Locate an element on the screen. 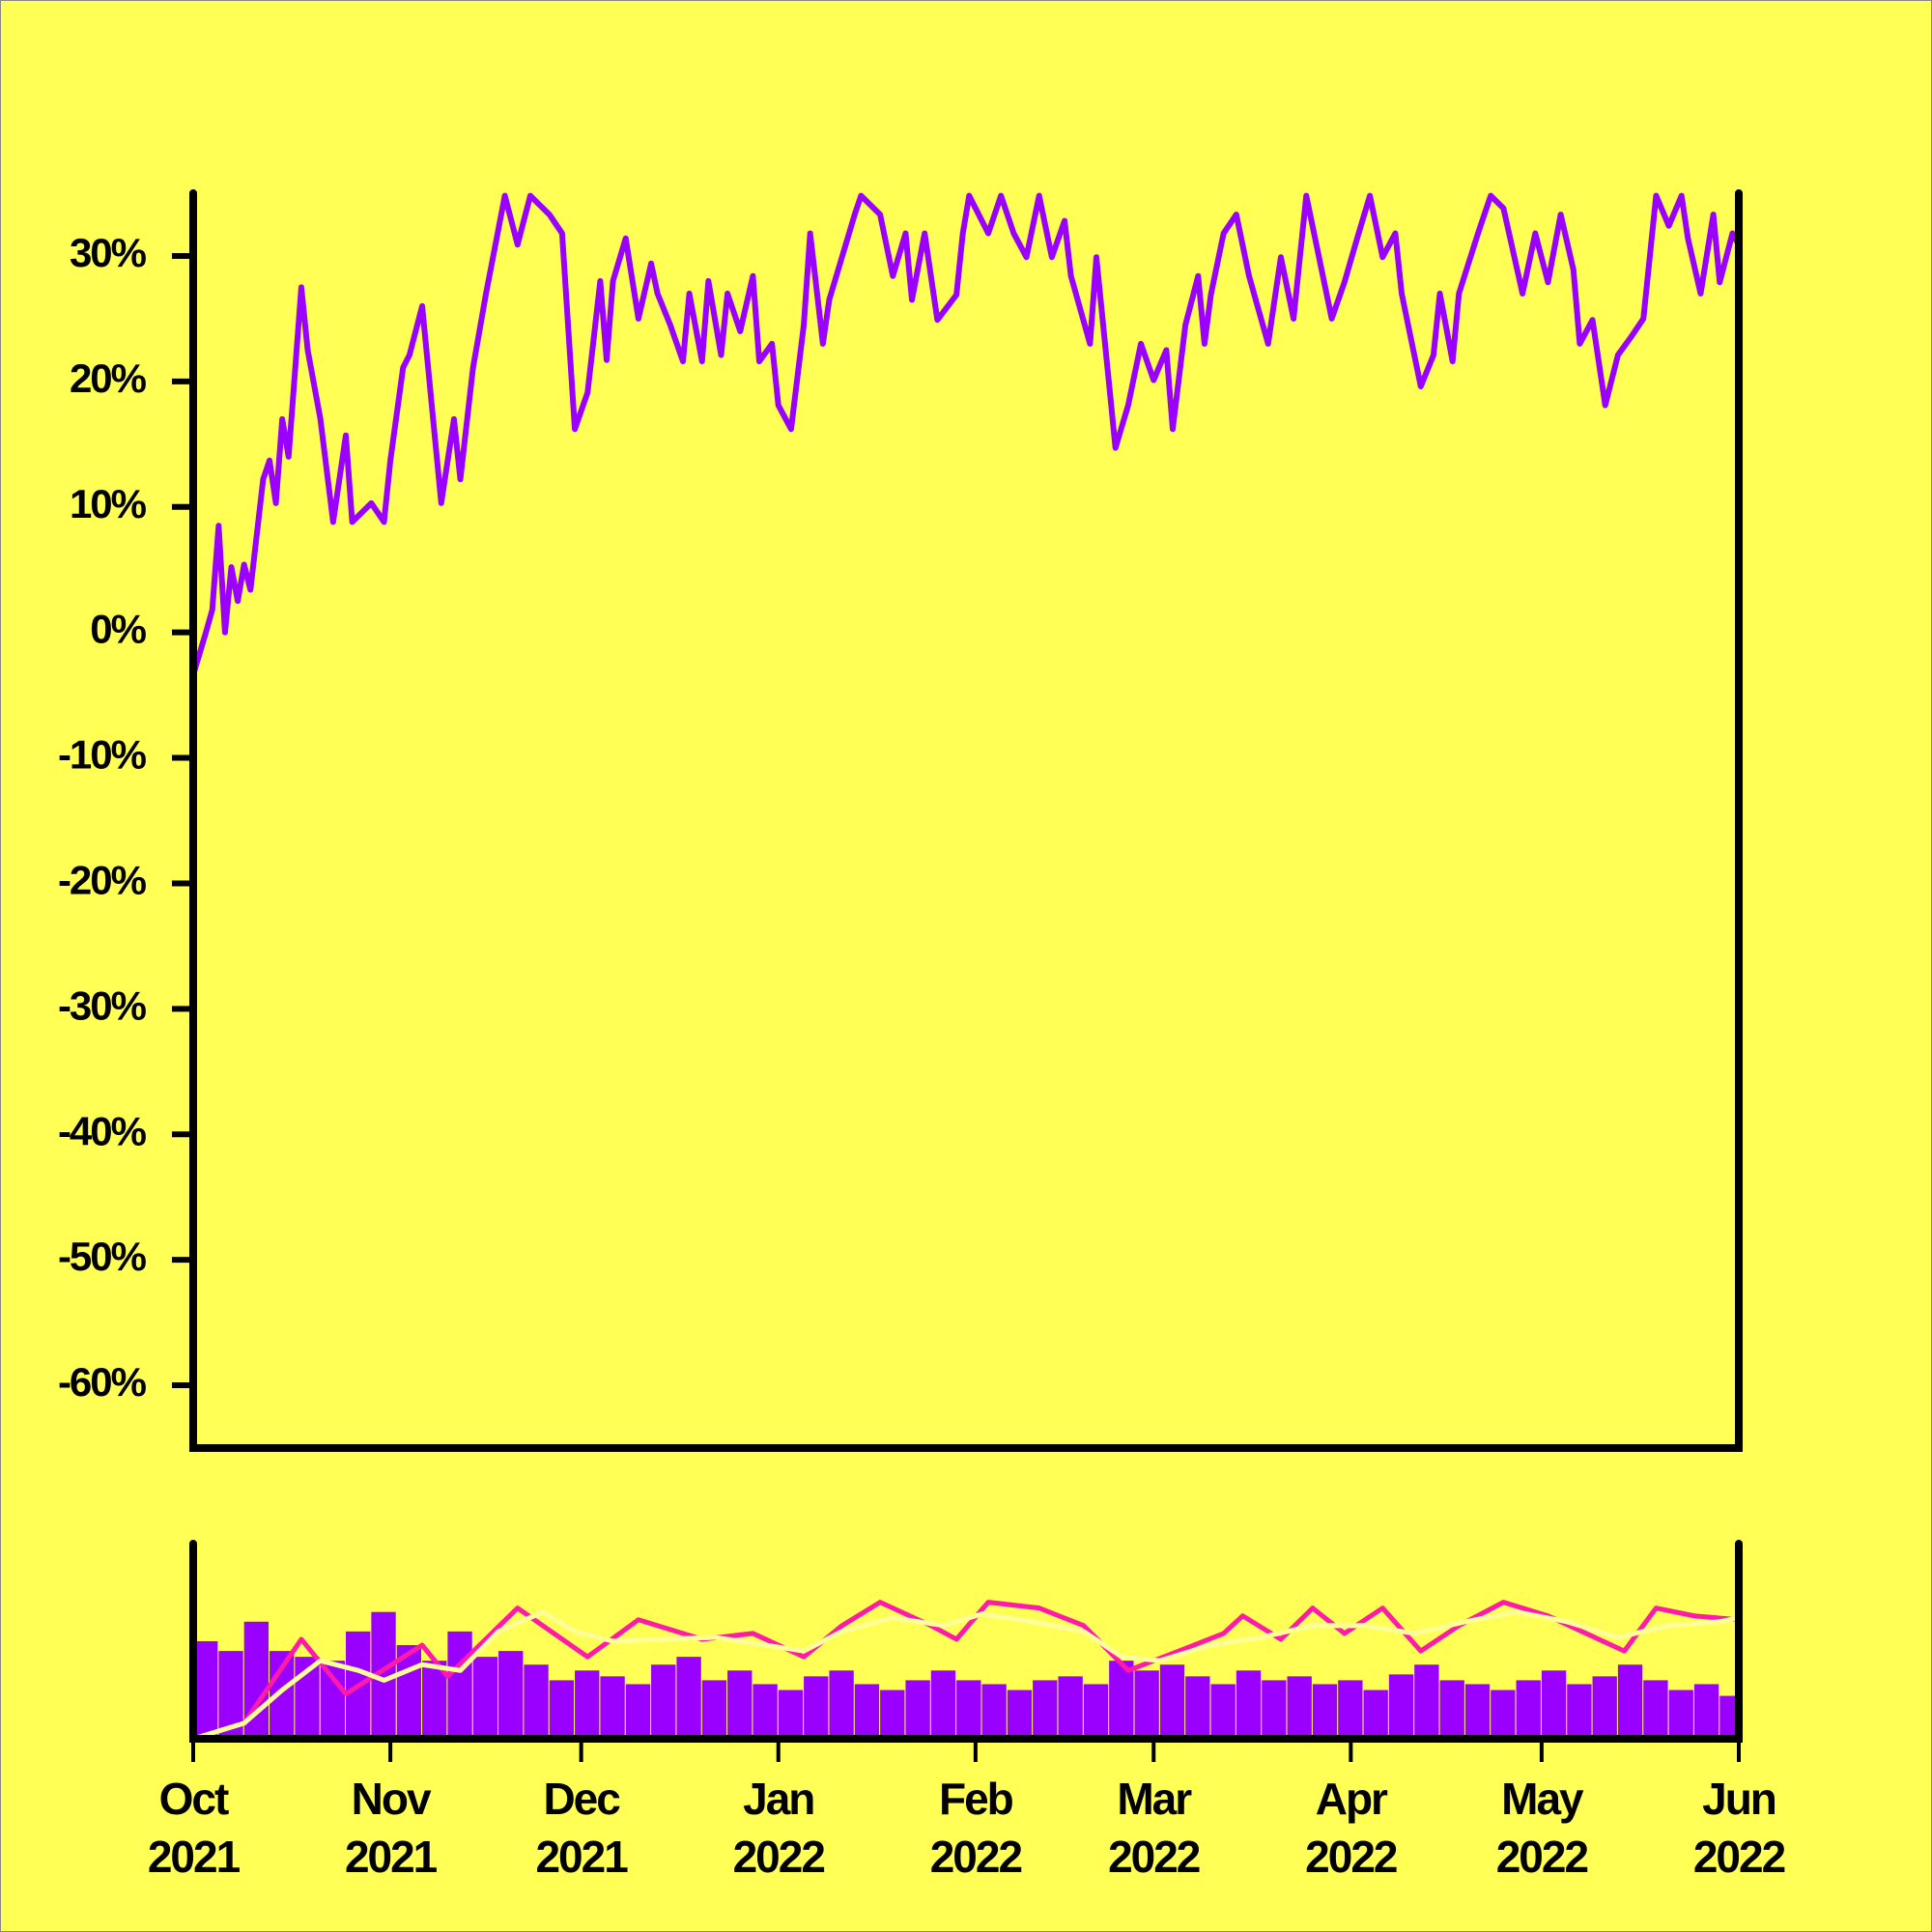 This screenshot has height=1932, width=1932. x-tick-label: Jun is located at coordinates (1739, 1799).